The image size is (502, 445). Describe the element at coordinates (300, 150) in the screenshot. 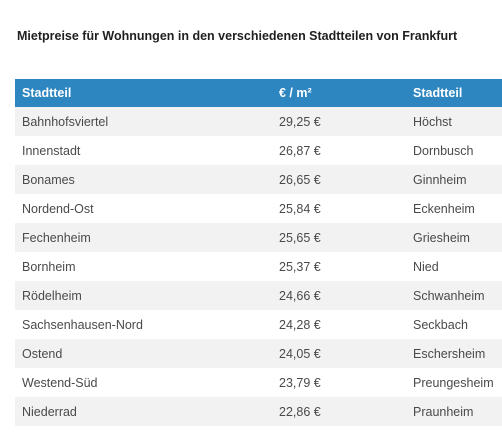

I see `cell-price: 26,87 €` at that location.